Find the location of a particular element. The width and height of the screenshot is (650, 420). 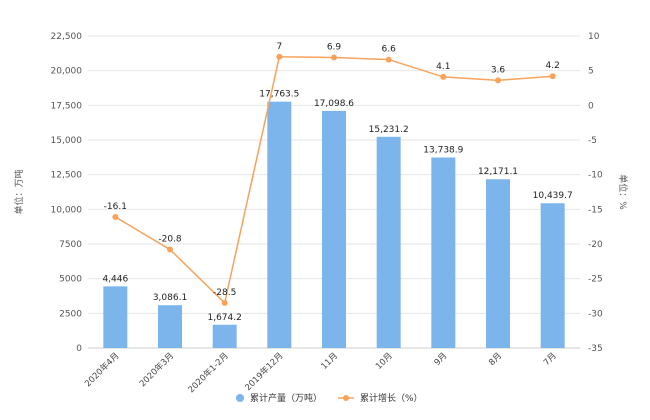

legend-bar-label: 累计产量（万吨） is located at coordinates (286, 398).